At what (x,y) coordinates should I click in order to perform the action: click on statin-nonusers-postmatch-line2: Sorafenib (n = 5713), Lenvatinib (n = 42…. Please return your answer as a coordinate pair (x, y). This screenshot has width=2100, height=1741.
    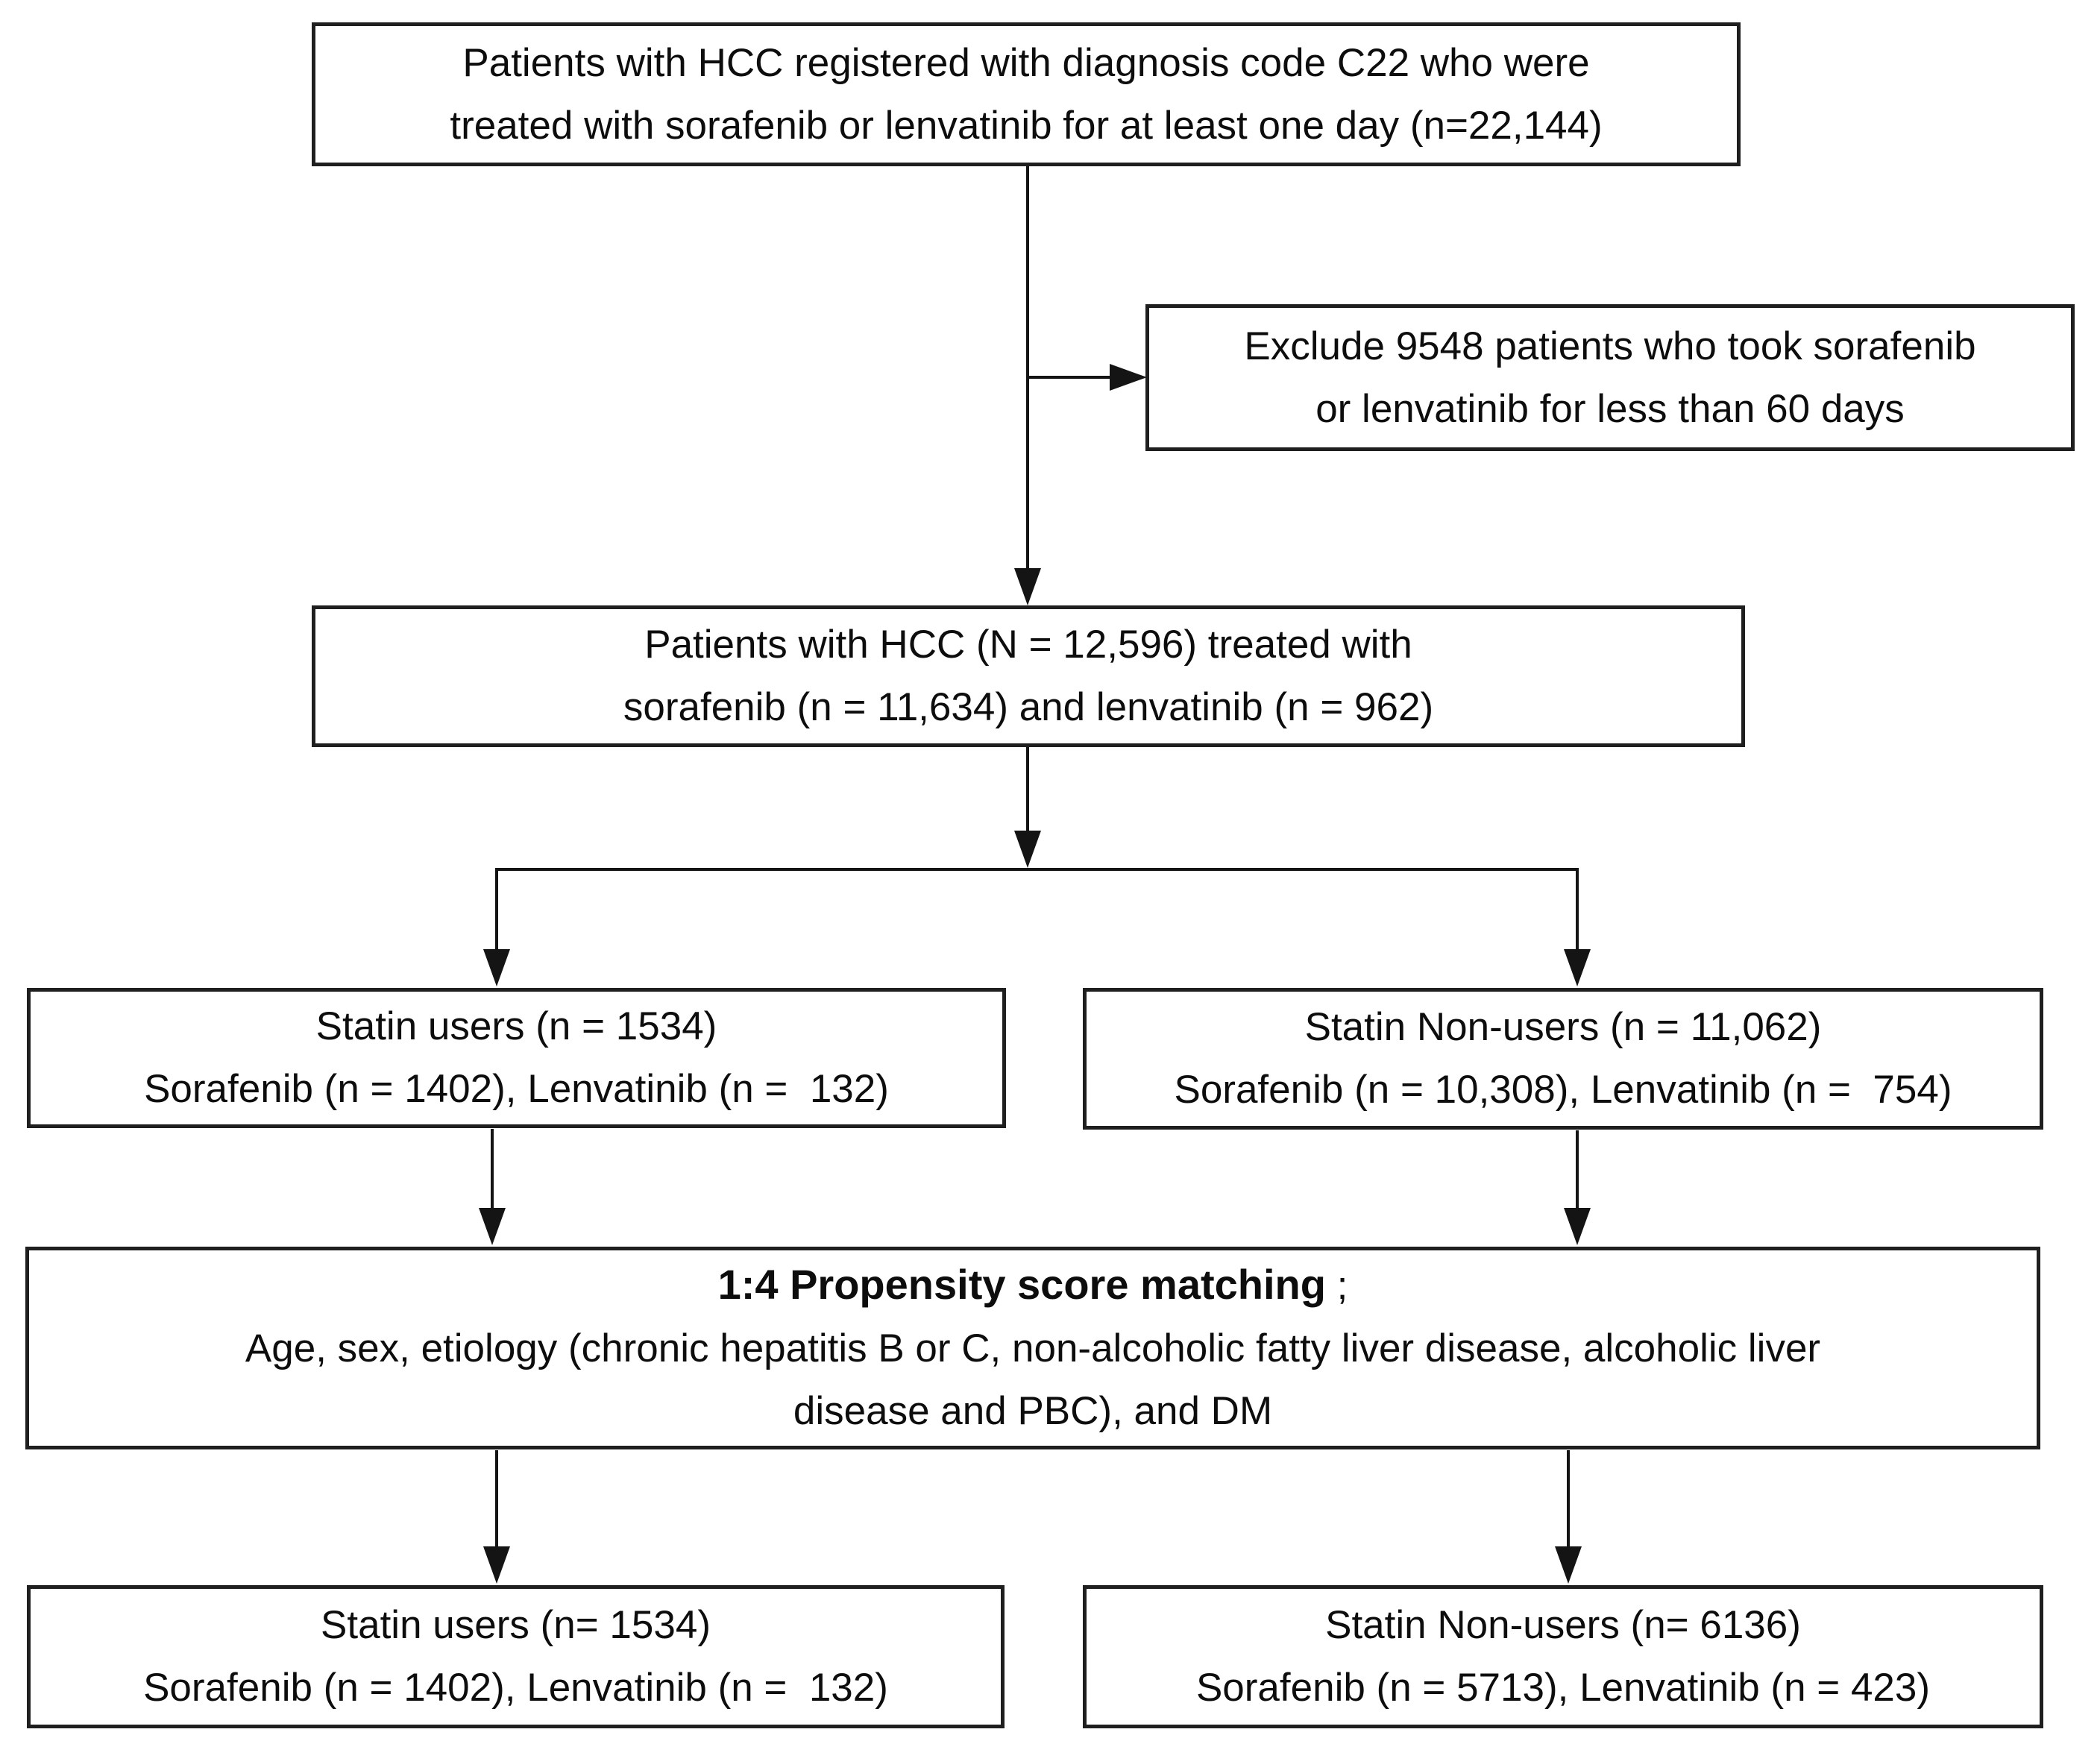
    Looking at the image, I should click on (1563, 1688).